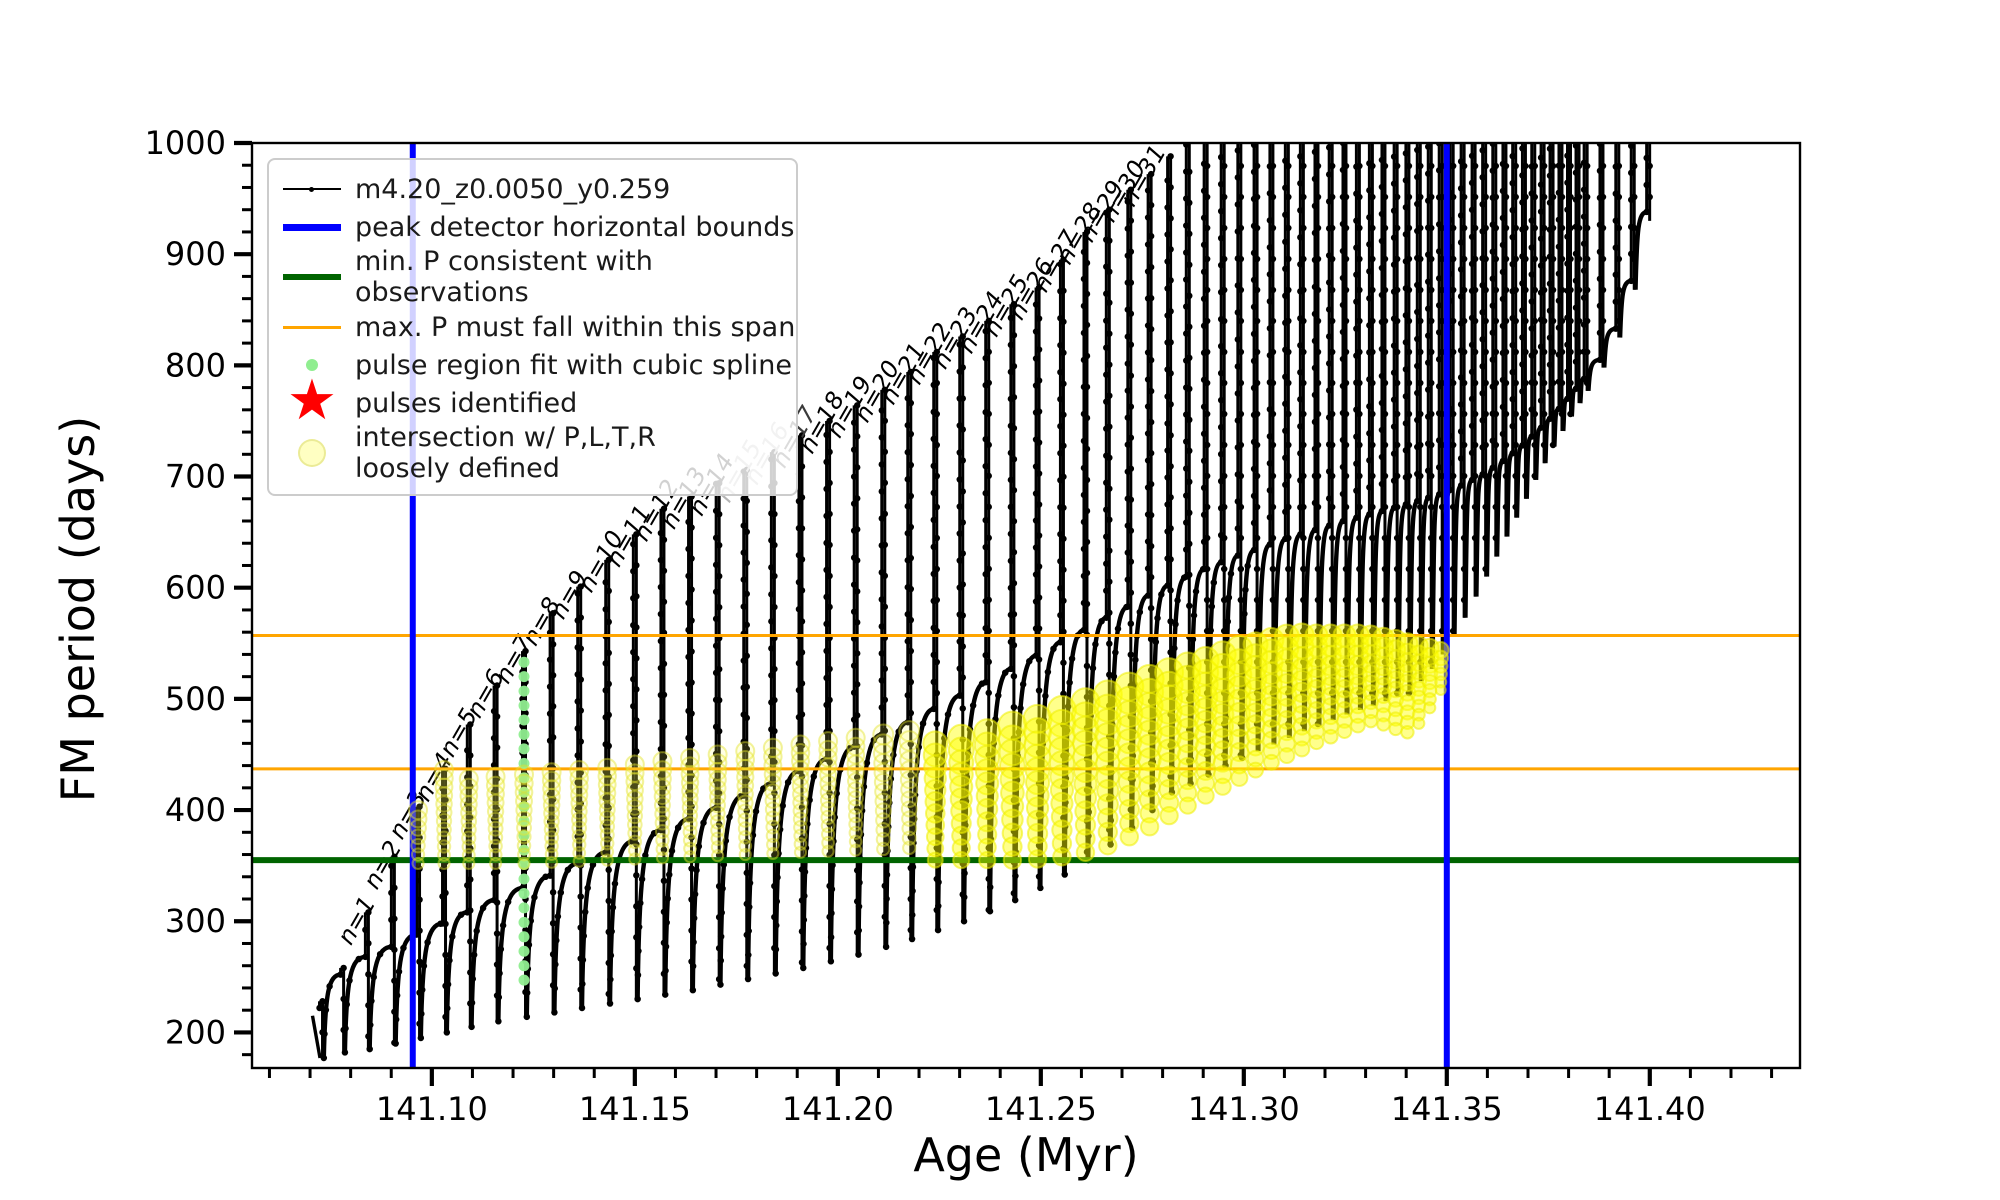  Describe the element at coordinates (312, 400) in the screenshot. I see `red-star-icon: ★` at that location.